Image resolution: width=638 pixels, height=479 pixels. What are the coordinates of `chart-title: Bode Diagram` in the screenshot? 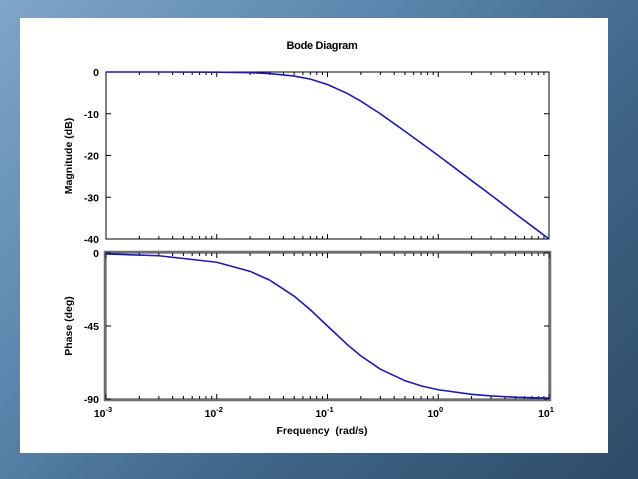 It's located at (322, 46).